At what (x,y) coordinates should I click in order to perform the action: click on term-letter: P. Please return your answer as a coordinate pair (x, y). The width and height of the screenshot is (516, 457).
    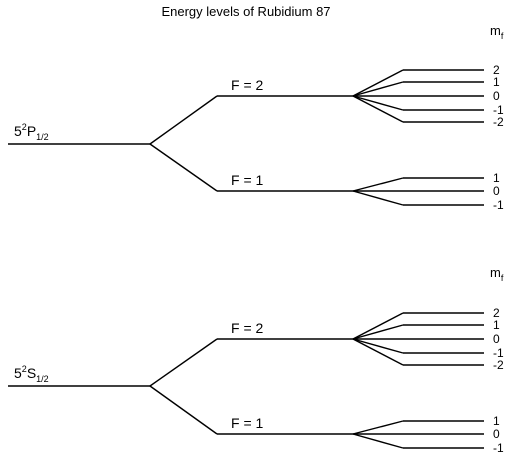
    Looking at the image, I should click on (31, 131).